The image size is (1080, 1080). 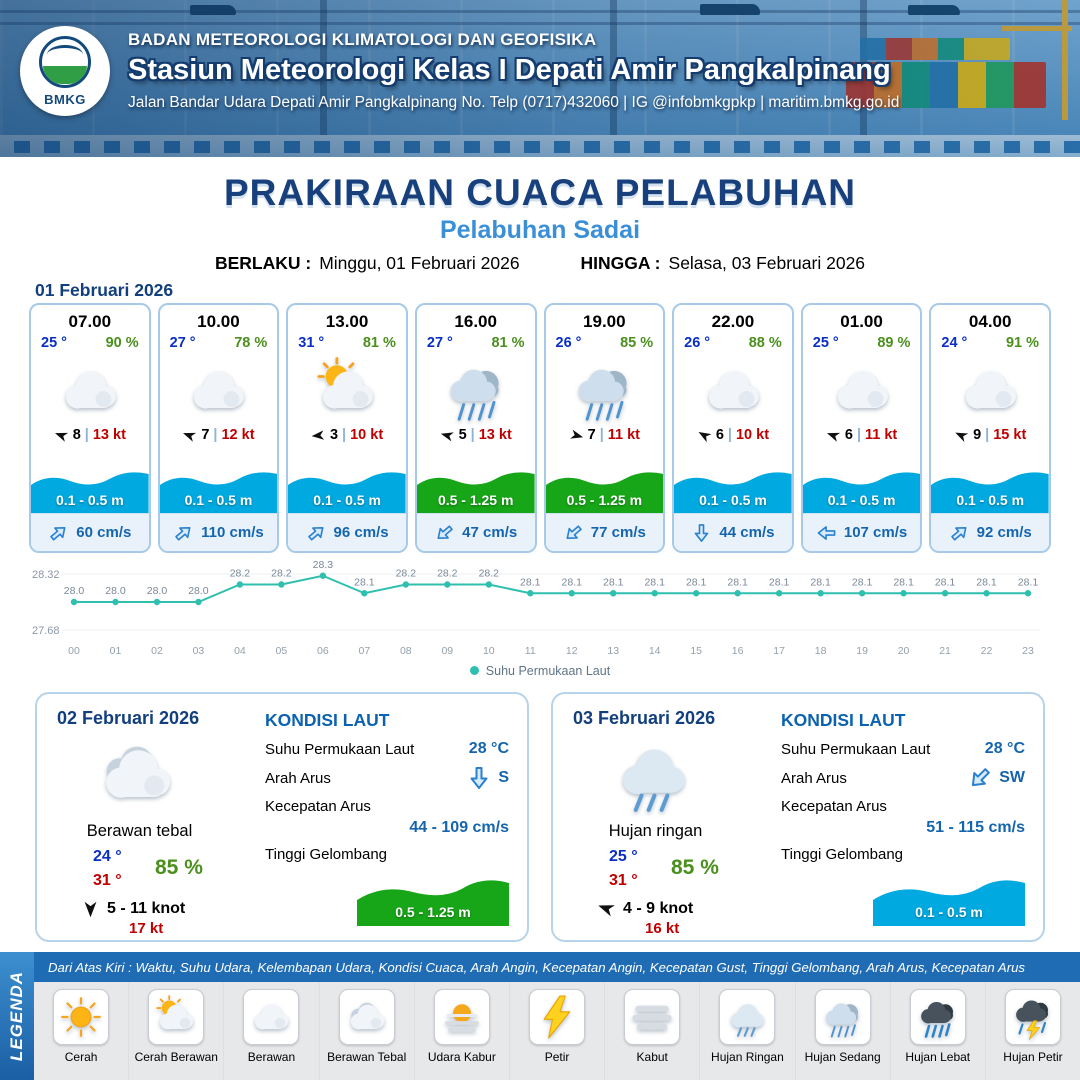 What do you see at coordinates (240, 651) in the screenshot?
I see `svg-text: 04` at bounding box center [240, 651].